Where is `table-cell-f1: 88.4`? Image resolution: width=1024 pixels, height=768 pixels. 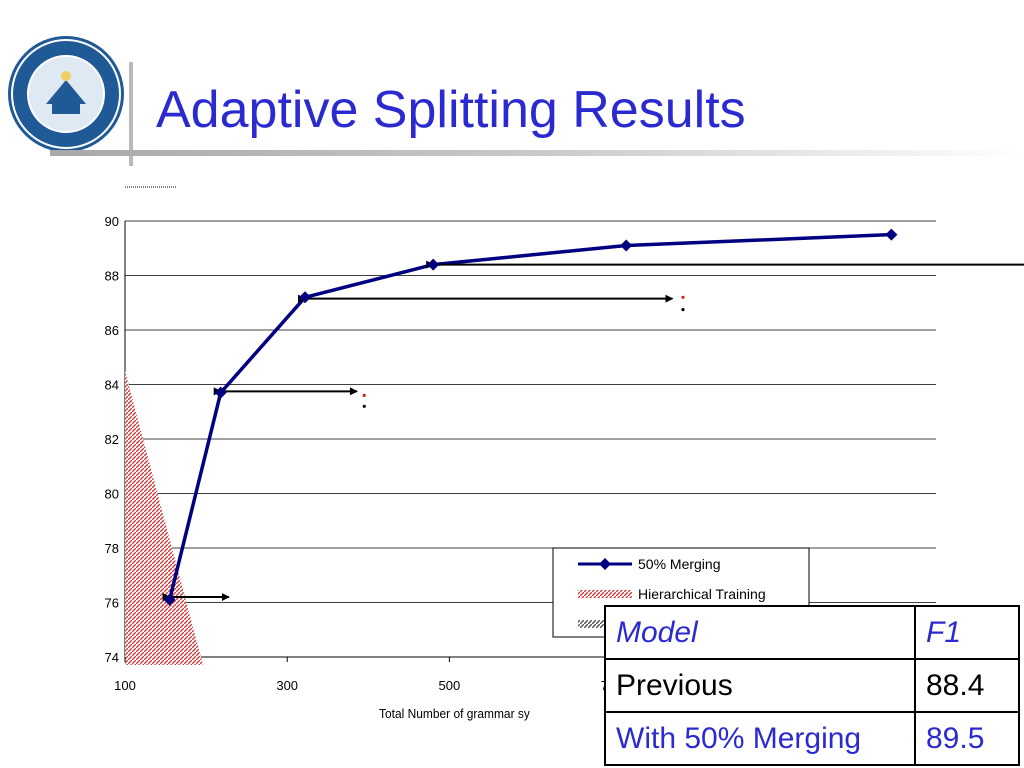
table-cell-f1: 88.4 is located at coordinates (967, 685).